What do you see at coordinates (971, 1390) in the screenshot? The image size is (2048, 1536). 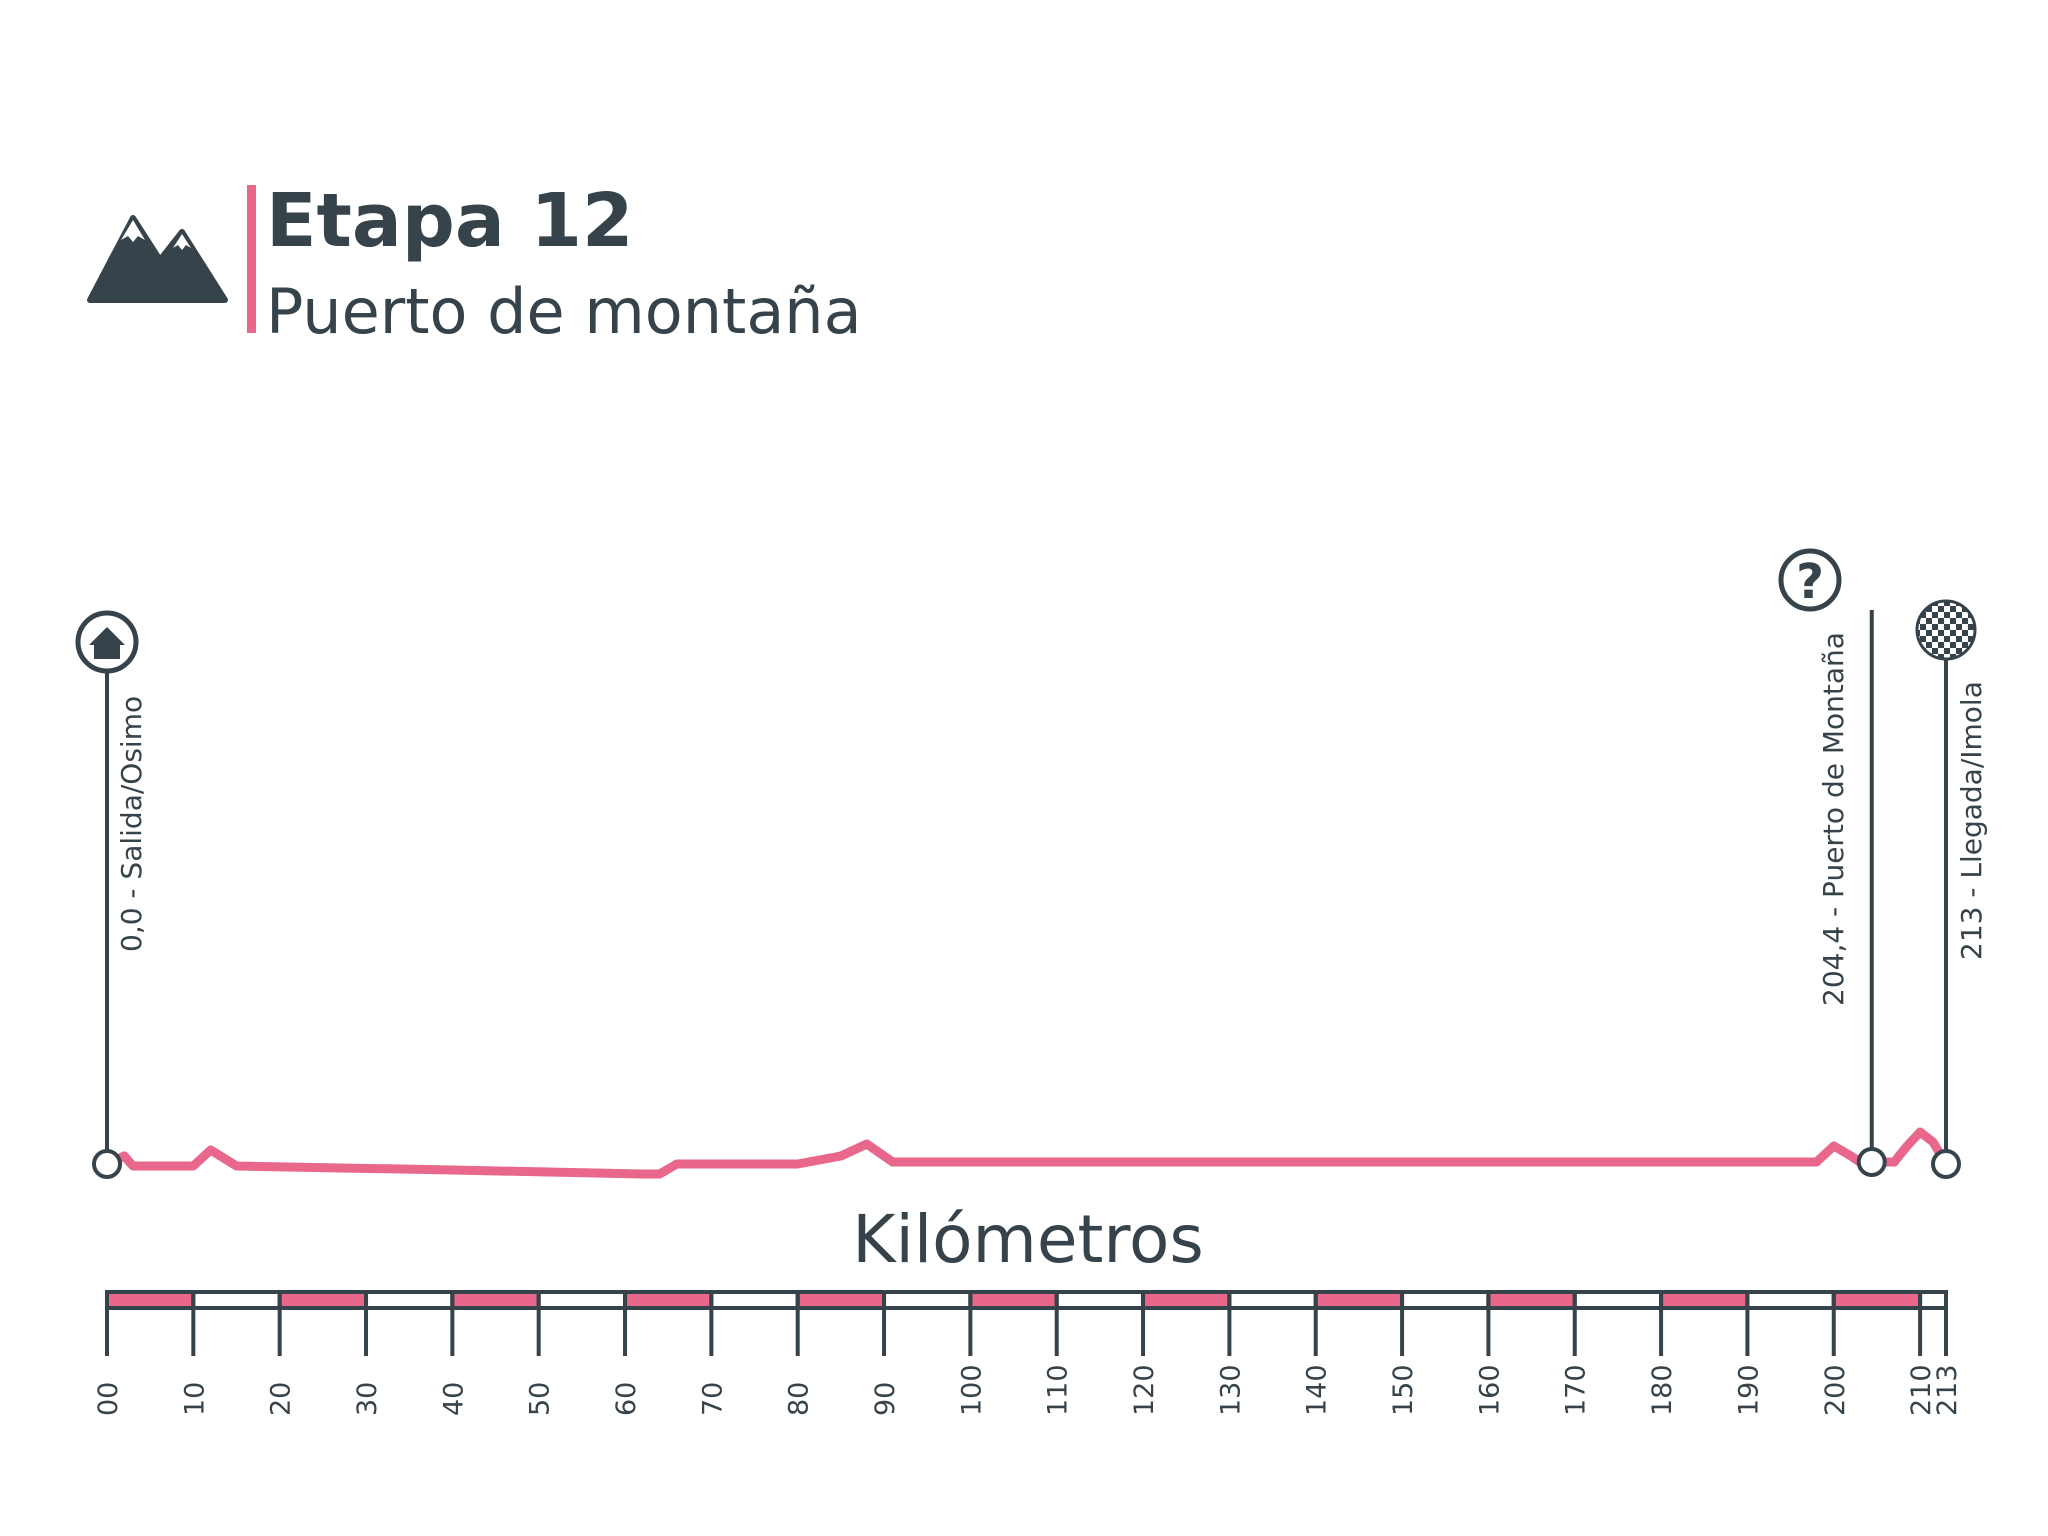 I see `tick-label: 100` at bounding box center [971, 1390].